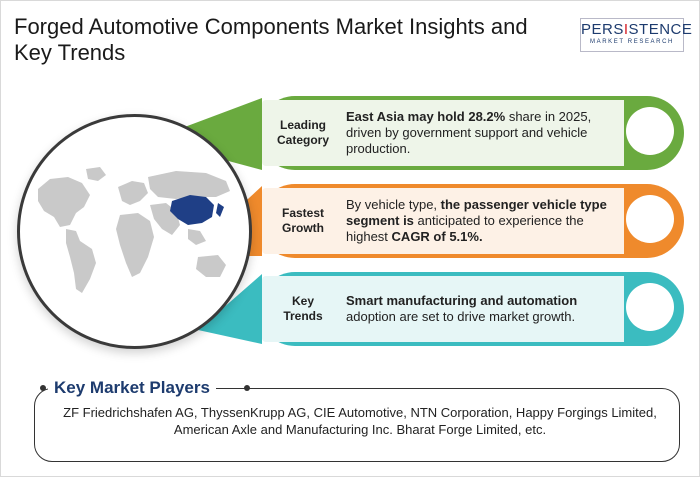 The image size is (700, 477). What do you see at coordinates (303, 220) in the screenshot?
I see `card-label: Fastest Growth` at bounding box center [303, 220].